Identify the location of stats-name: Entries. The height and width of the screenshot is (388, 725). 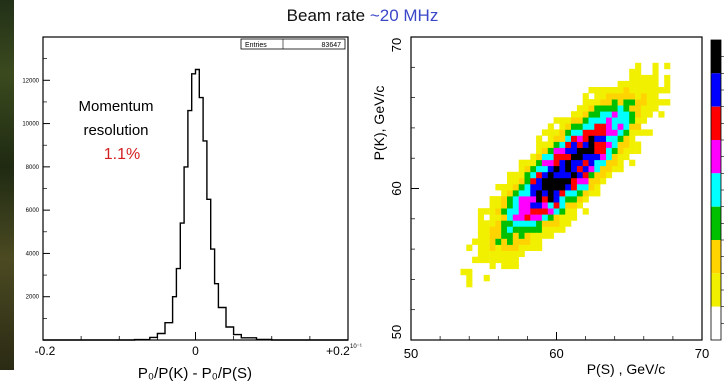
(256, 45).